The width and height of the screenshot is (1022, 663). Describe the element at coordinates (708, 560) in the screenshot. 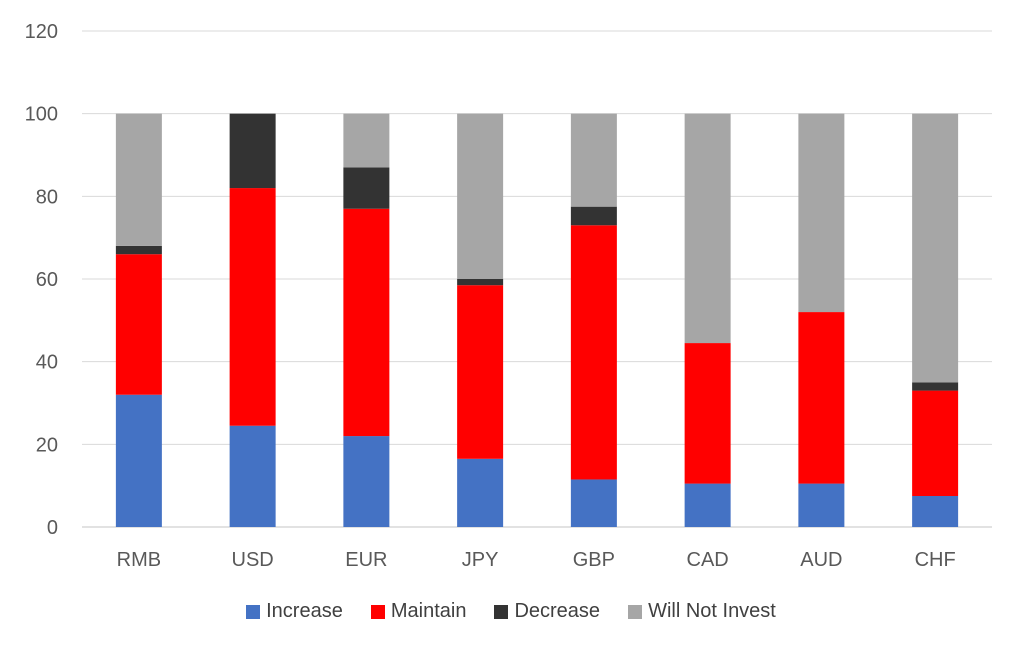

I see `x-tick-label: CAD` at that location.